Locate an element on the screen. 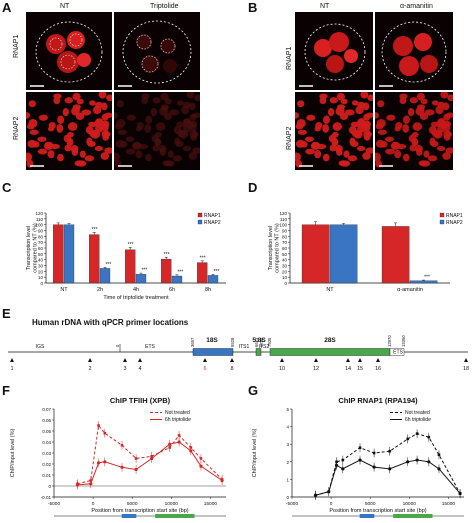 Image resolution: width=474 pixels, height=523 pixels. primer-label: 8 is located at coordinates (231, 369).